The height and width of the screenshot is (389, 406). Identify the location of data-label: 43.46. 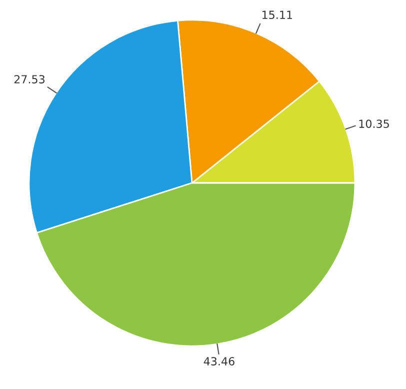
(219, 361).